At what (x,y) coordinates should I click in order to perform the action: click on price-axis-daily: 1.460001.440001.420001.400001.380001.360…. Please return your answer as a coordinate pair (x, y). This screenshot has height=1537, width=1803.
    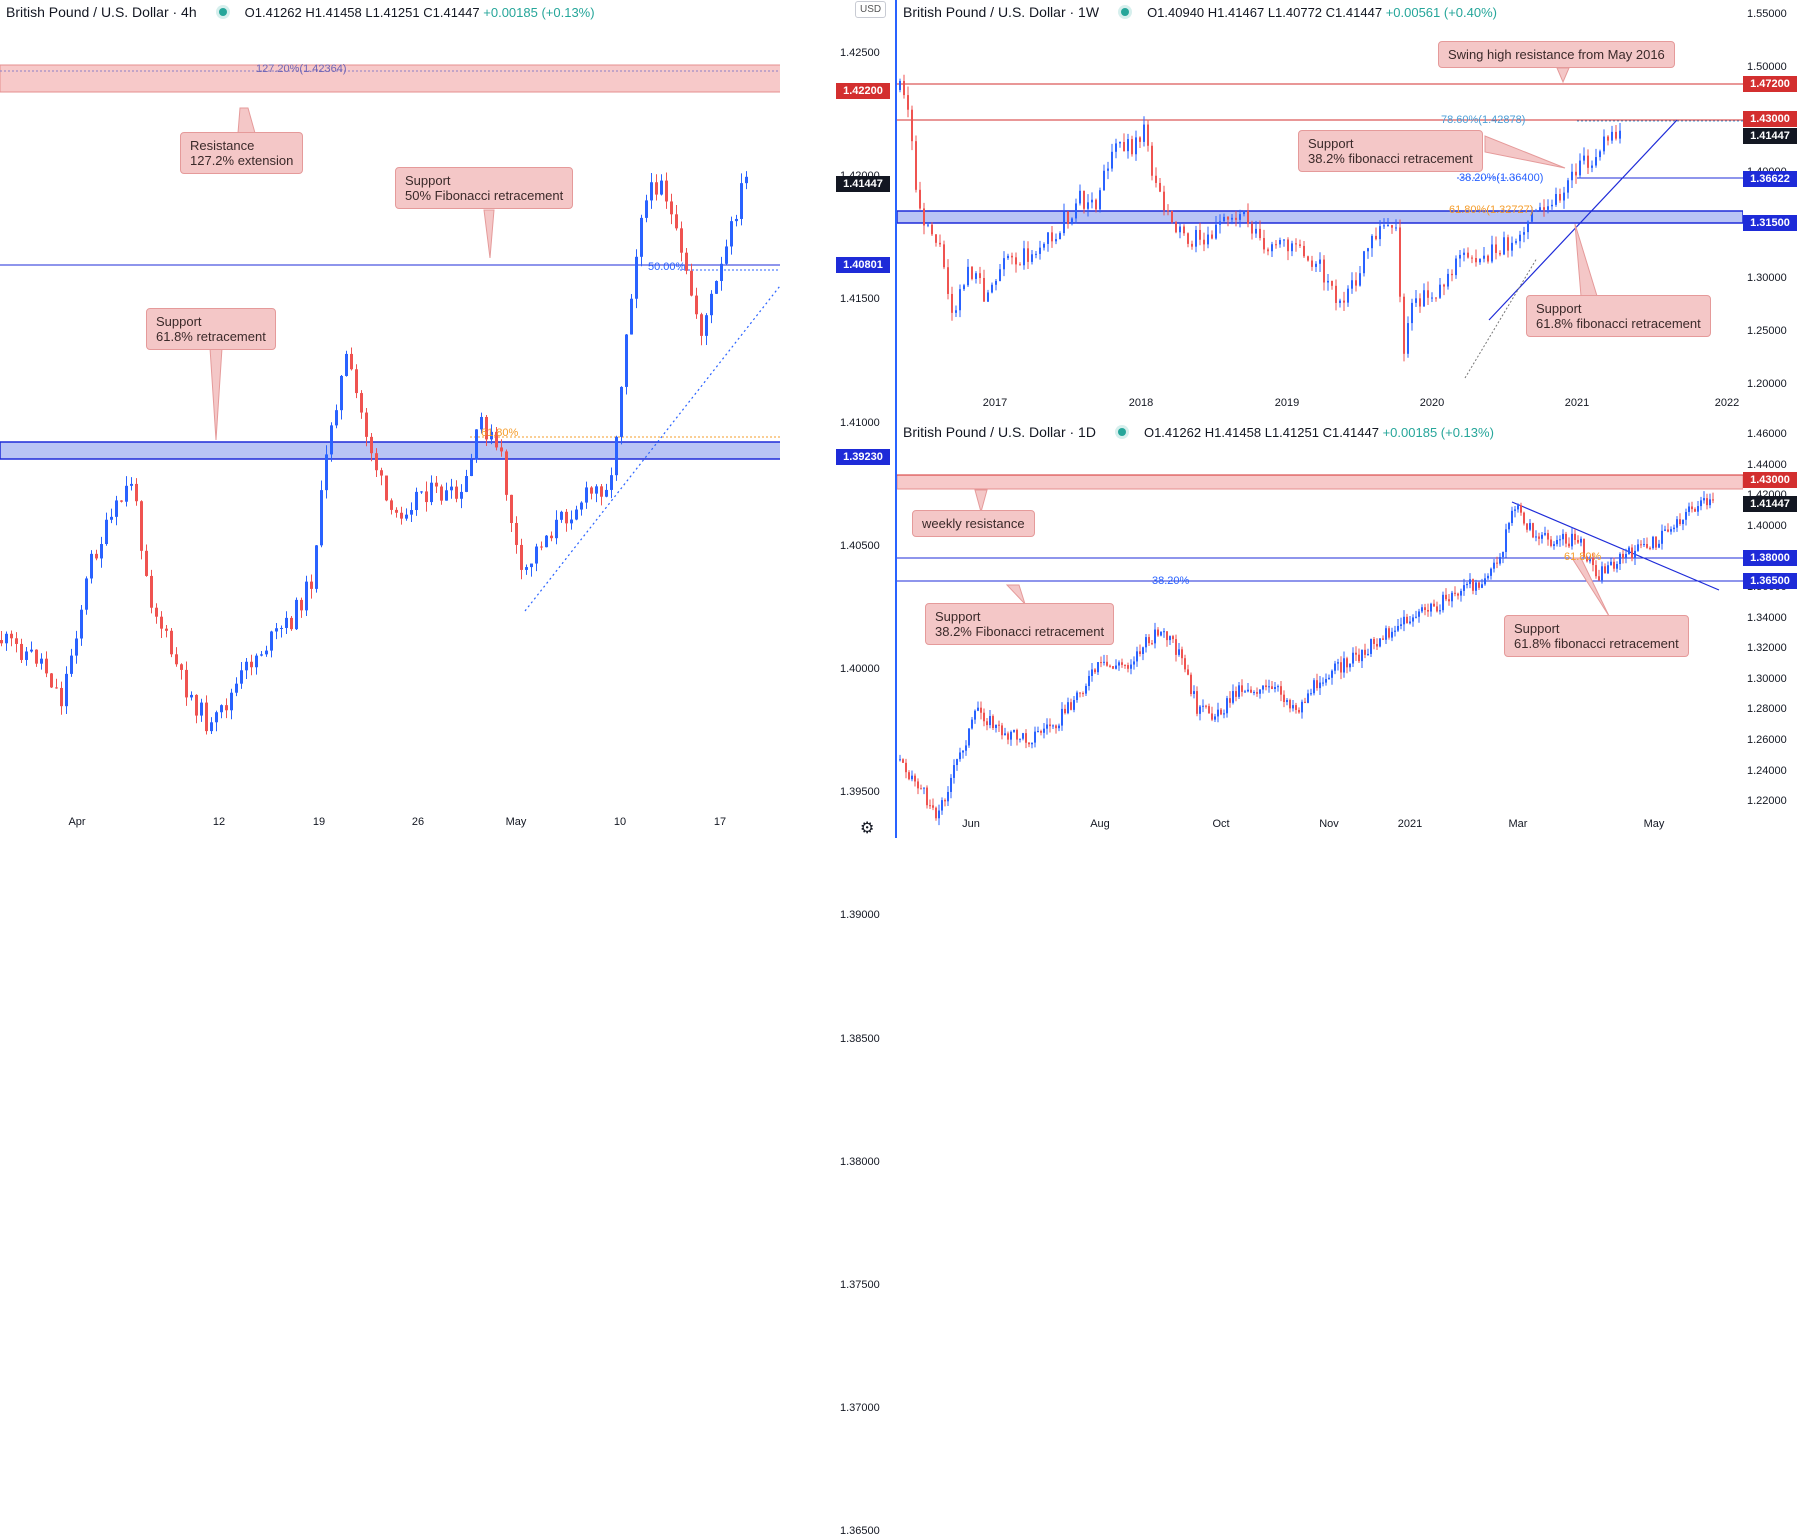
    Looking at the image, I should click on (1773, 629).